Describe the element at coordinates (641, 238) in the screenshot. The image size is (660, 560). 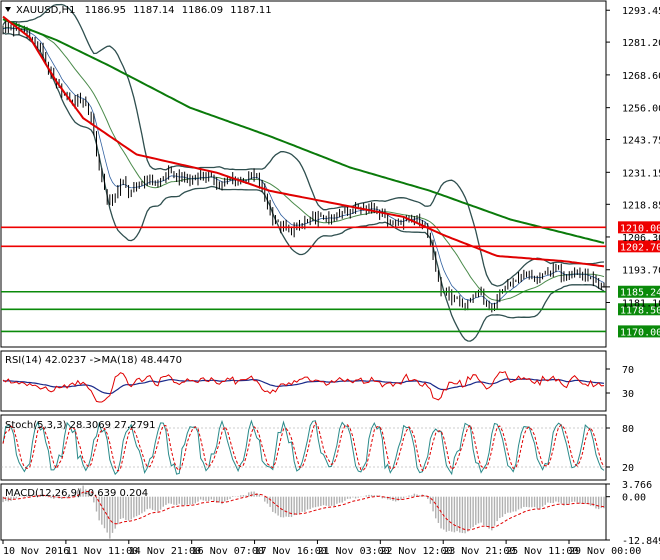
I see `y-tick-label: 1206.30` at that location.